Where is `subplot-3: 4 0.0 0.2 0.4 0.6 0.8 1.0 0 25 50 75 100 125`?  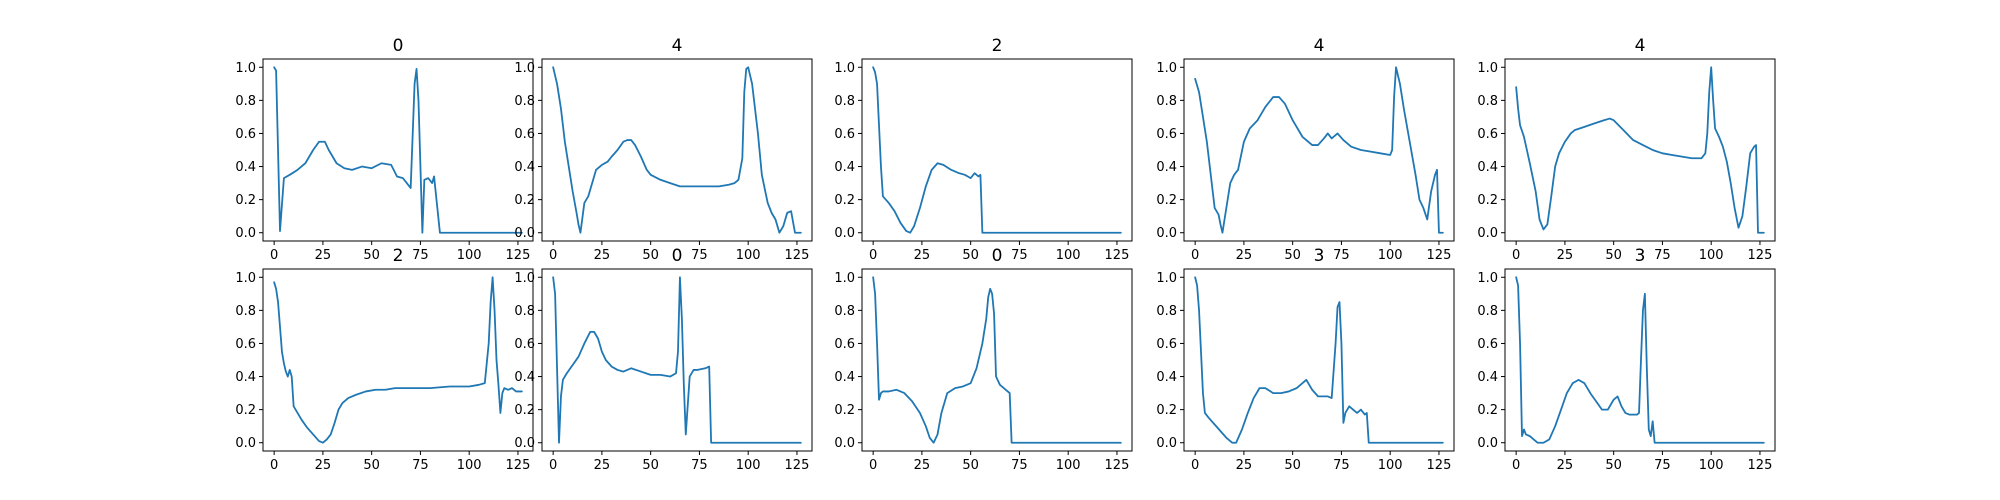
subplot-3: 4 0.0 0.2 0.4 0.6 0.8 1.0 0 25 50 75 100 125 is located at coordinates (1305, 149).